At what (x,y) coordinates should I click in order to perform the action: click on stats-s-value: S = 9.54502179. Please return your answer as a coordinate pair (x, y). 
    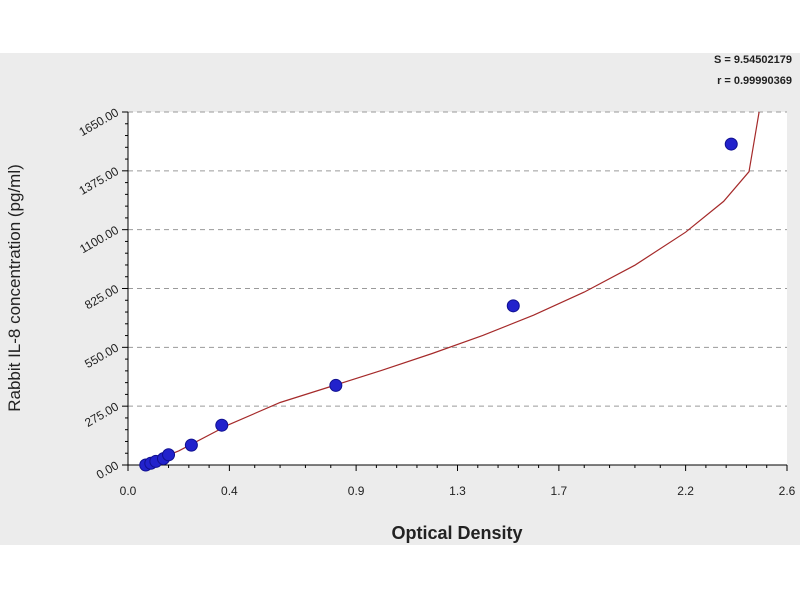
    Looking at the image, I should click on (753, 60).